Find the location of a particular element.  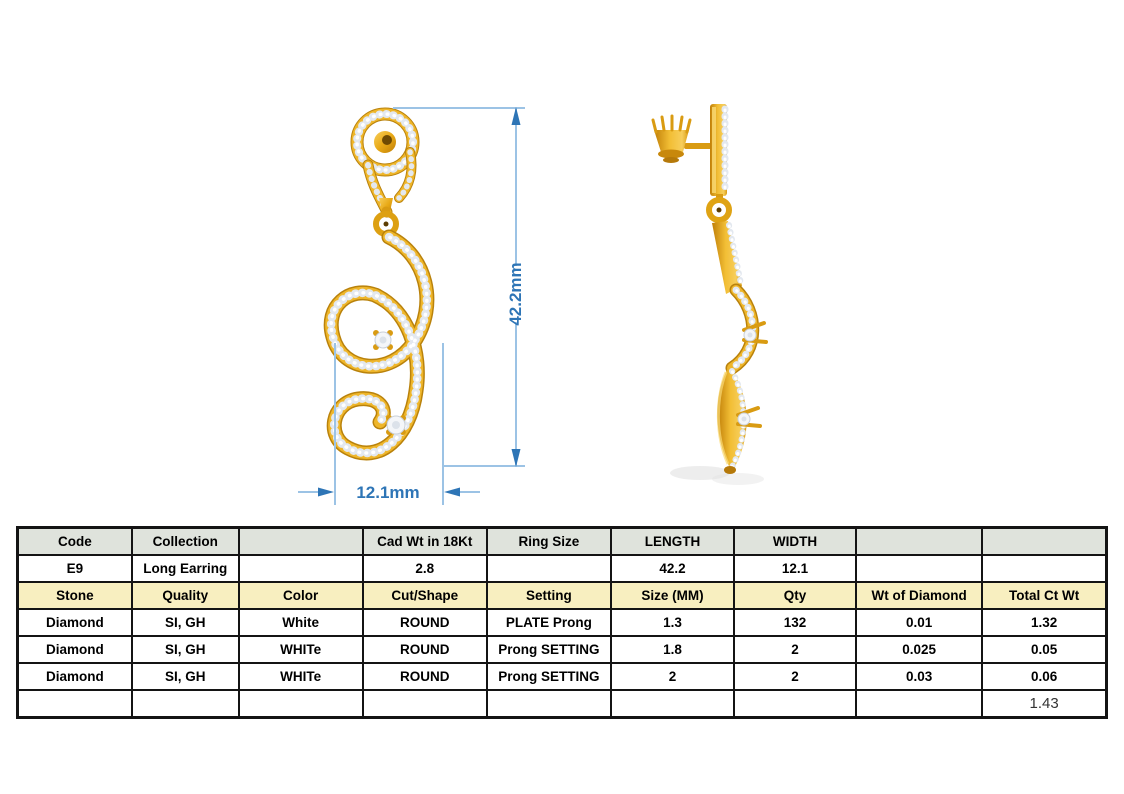

table-row: 1.43 is located at coordinates (562, 704).